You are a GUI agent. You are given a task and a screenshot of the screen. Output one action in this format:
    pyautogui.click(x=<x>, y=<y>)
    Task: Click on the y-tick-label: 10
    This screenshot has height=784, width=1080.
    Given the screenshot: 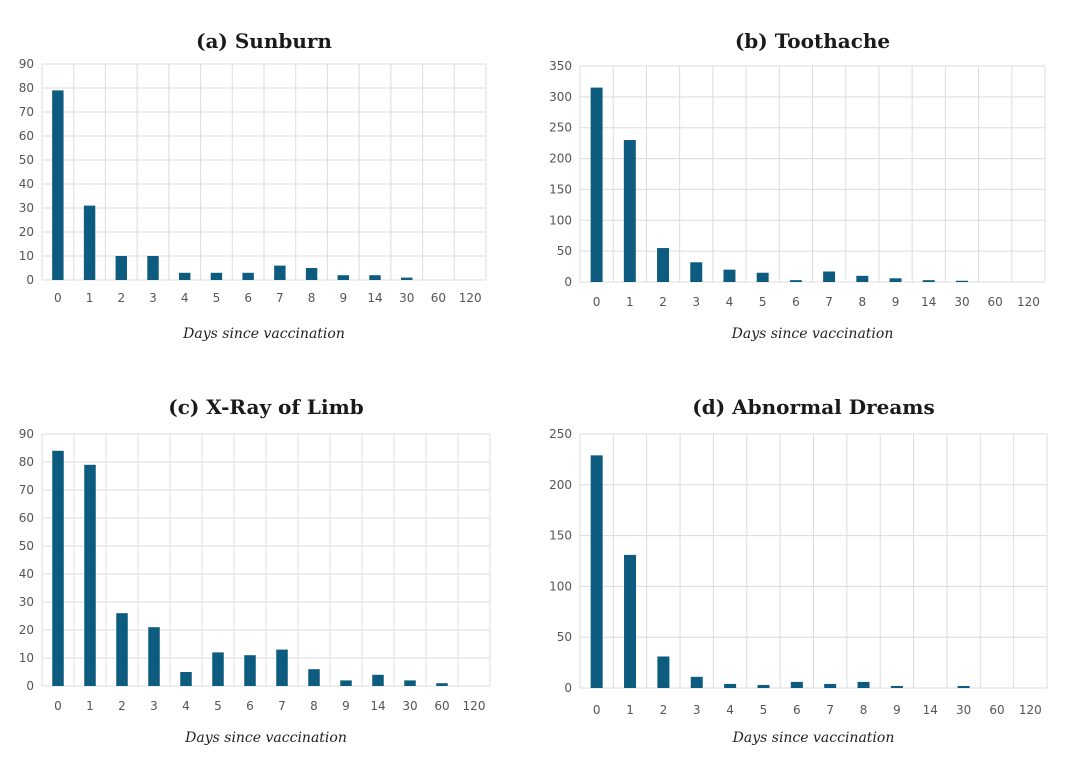 What is the action you would take?
    pyautogui.click(x=26, y=256)
    